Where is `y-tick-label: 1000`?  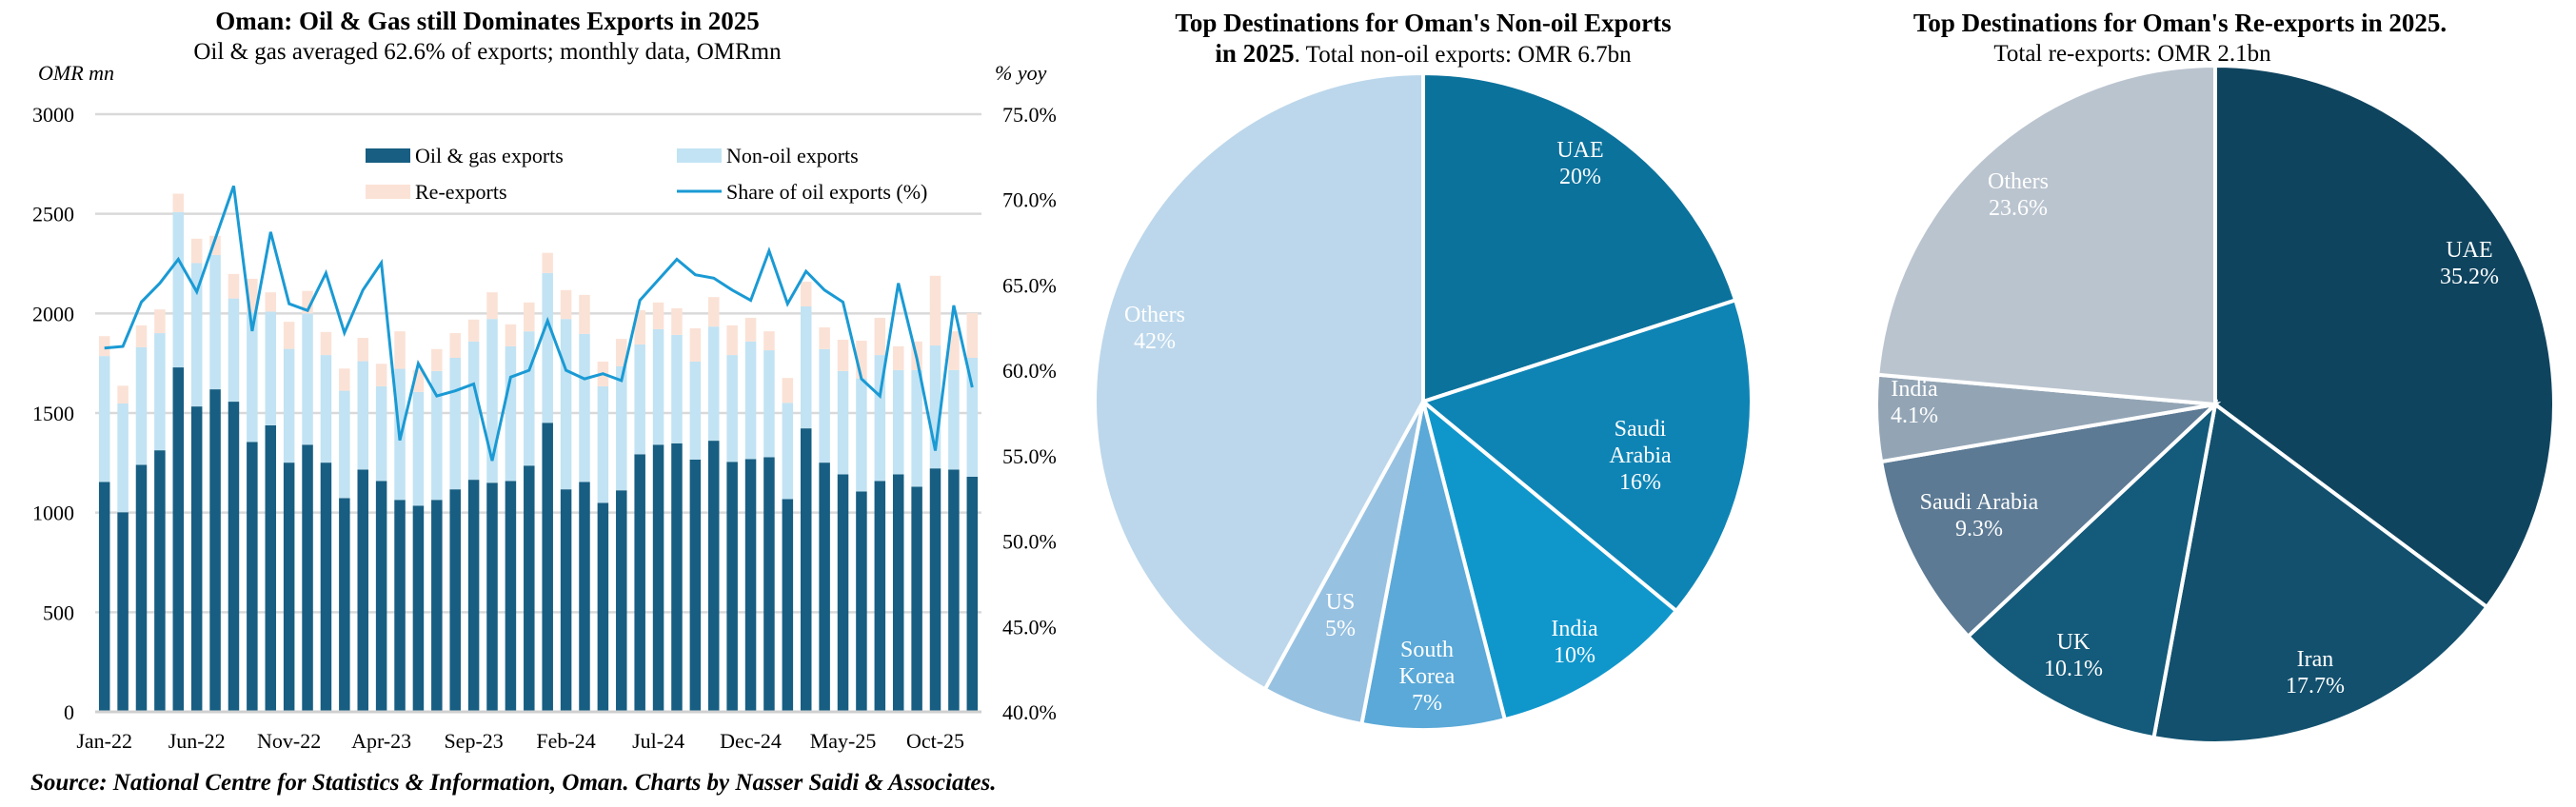
y-tick-label: 1000 is located at coordinates (53, 513).